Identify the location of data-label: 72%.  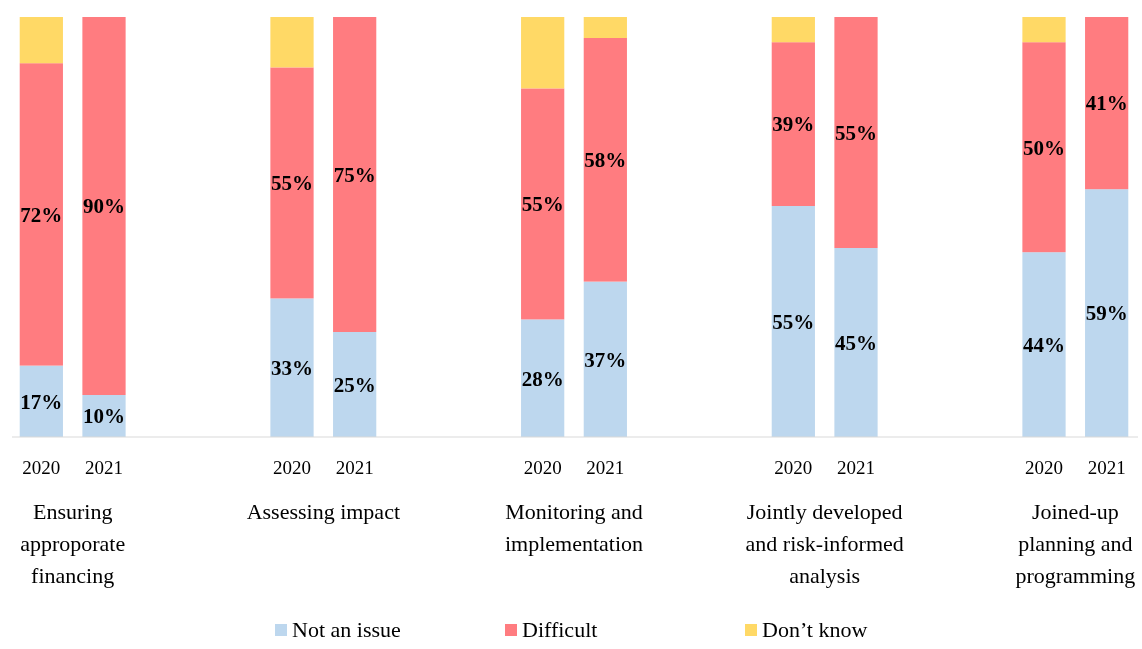
(41, 214).